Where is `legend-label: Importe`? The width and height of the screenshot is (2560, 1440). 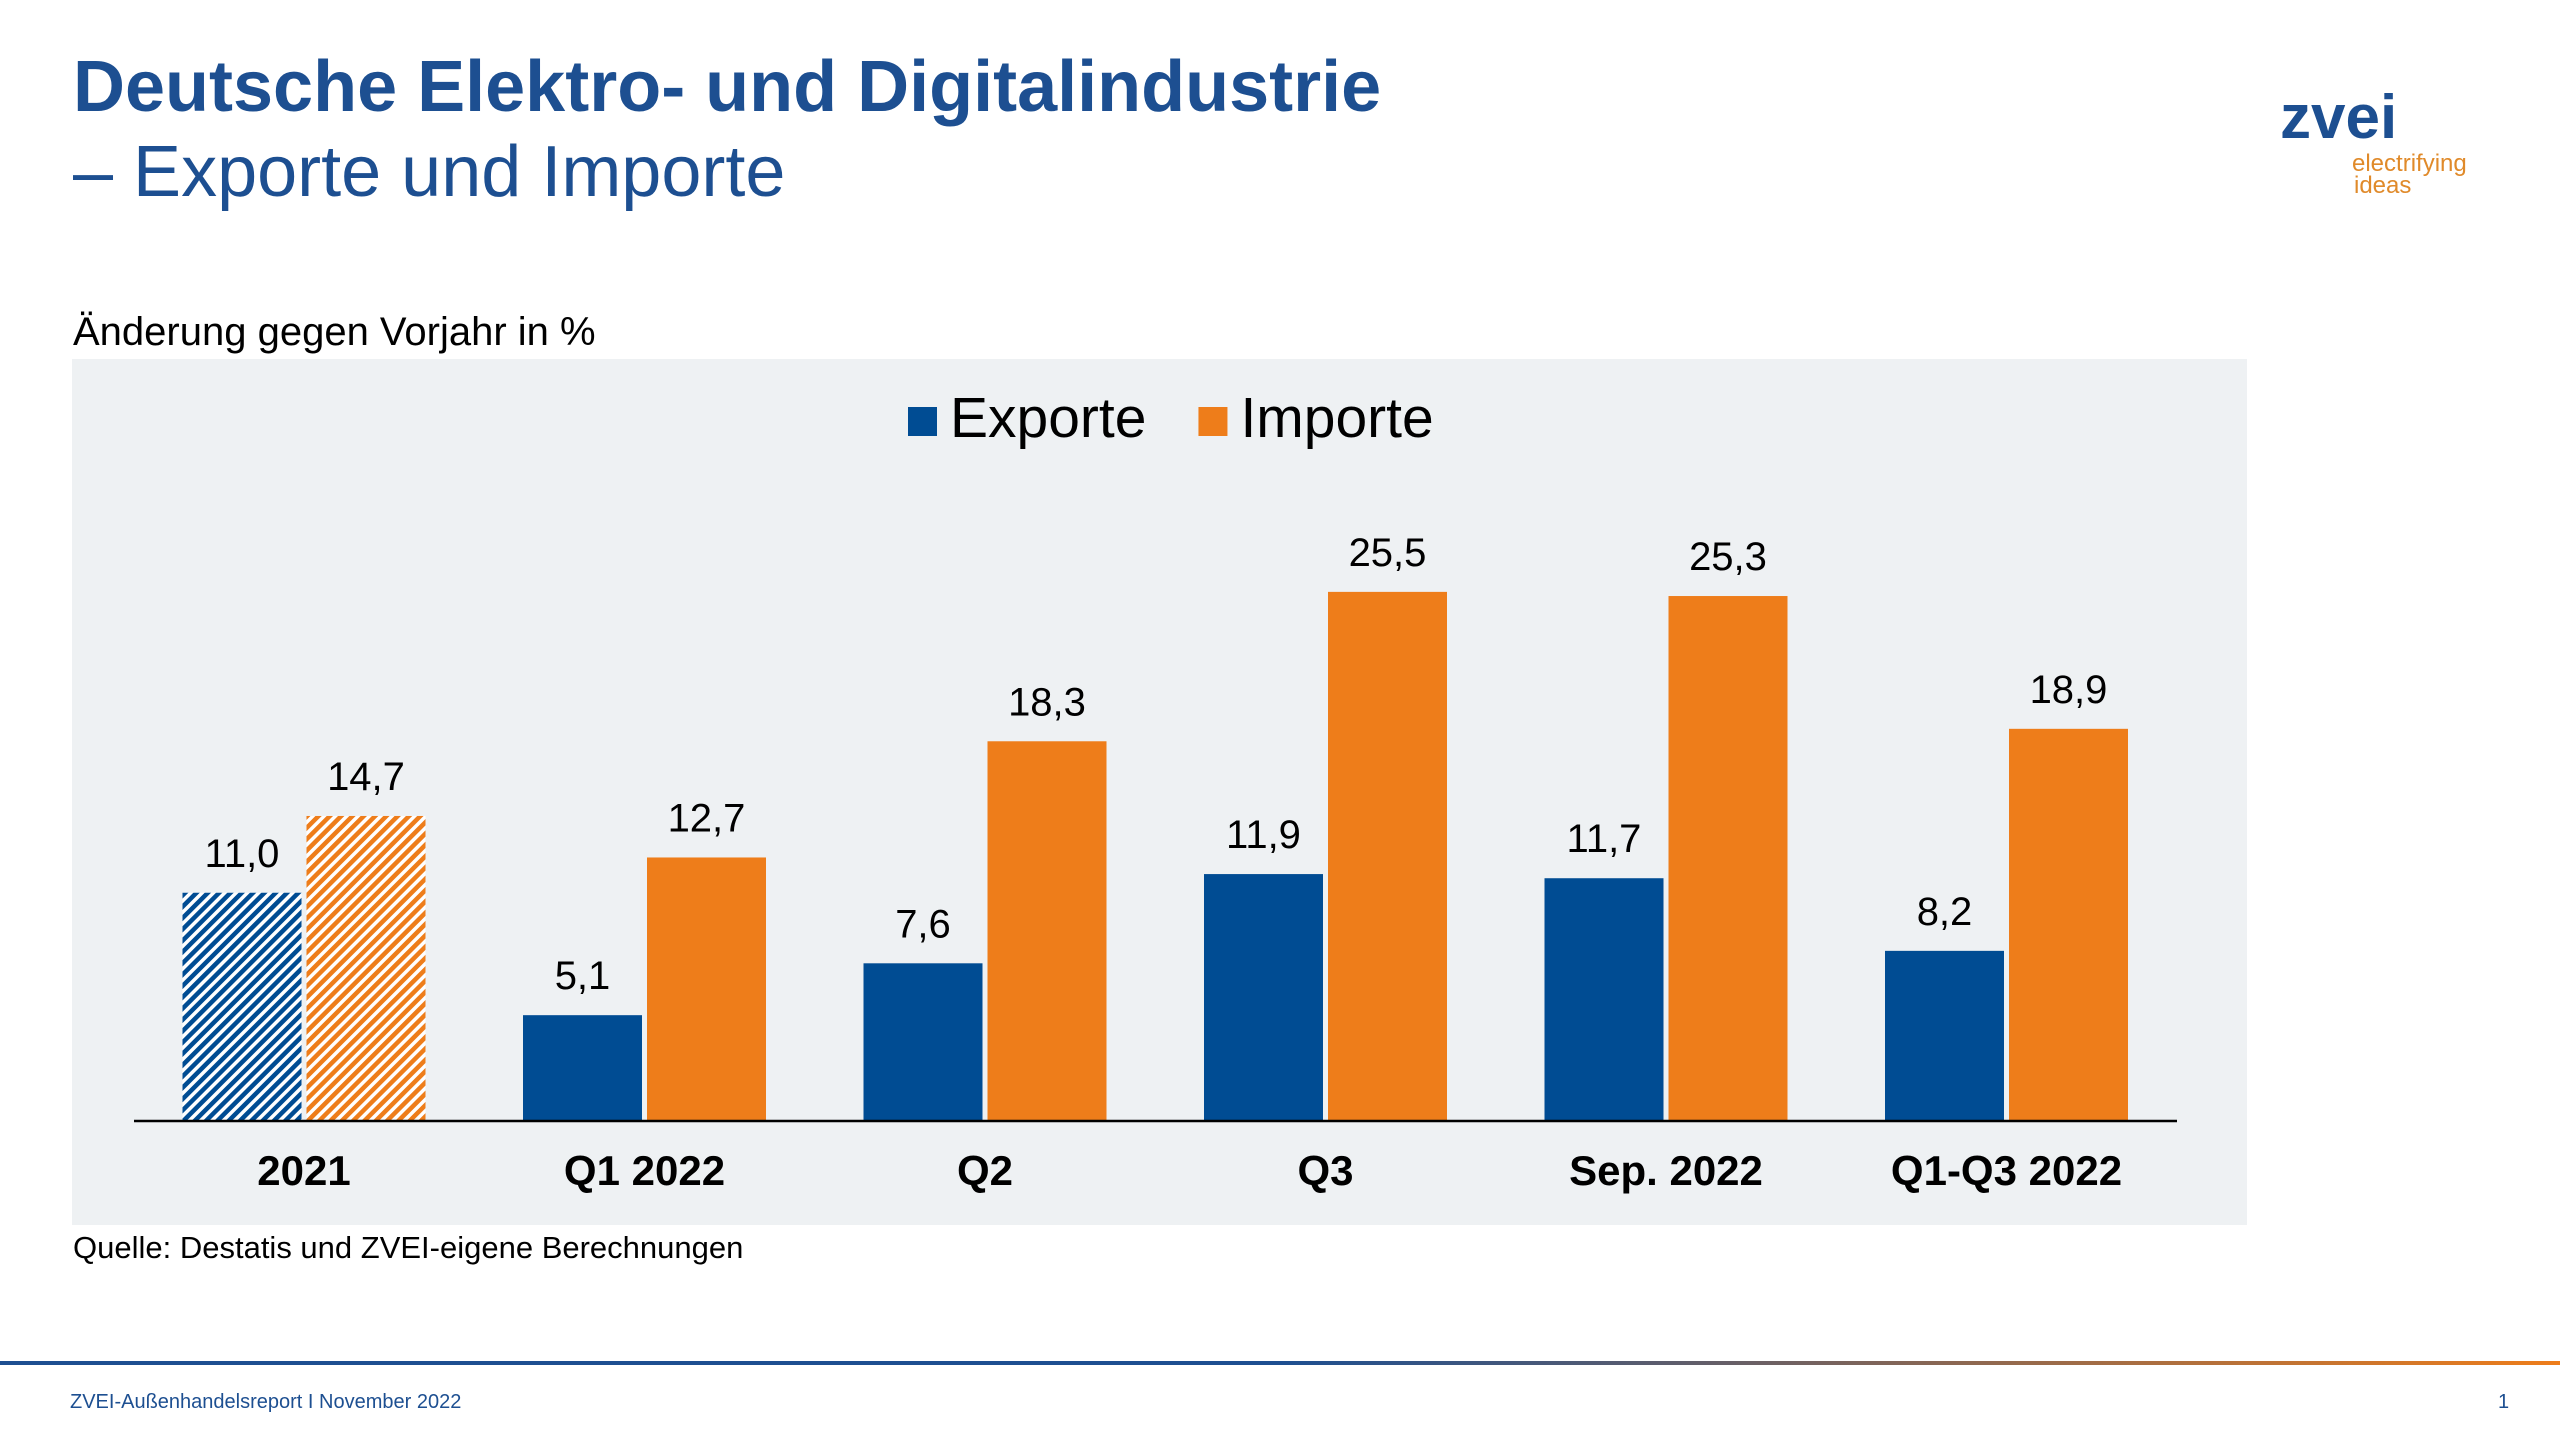 legend-label: Importe is located at coordinates (1336, 418).